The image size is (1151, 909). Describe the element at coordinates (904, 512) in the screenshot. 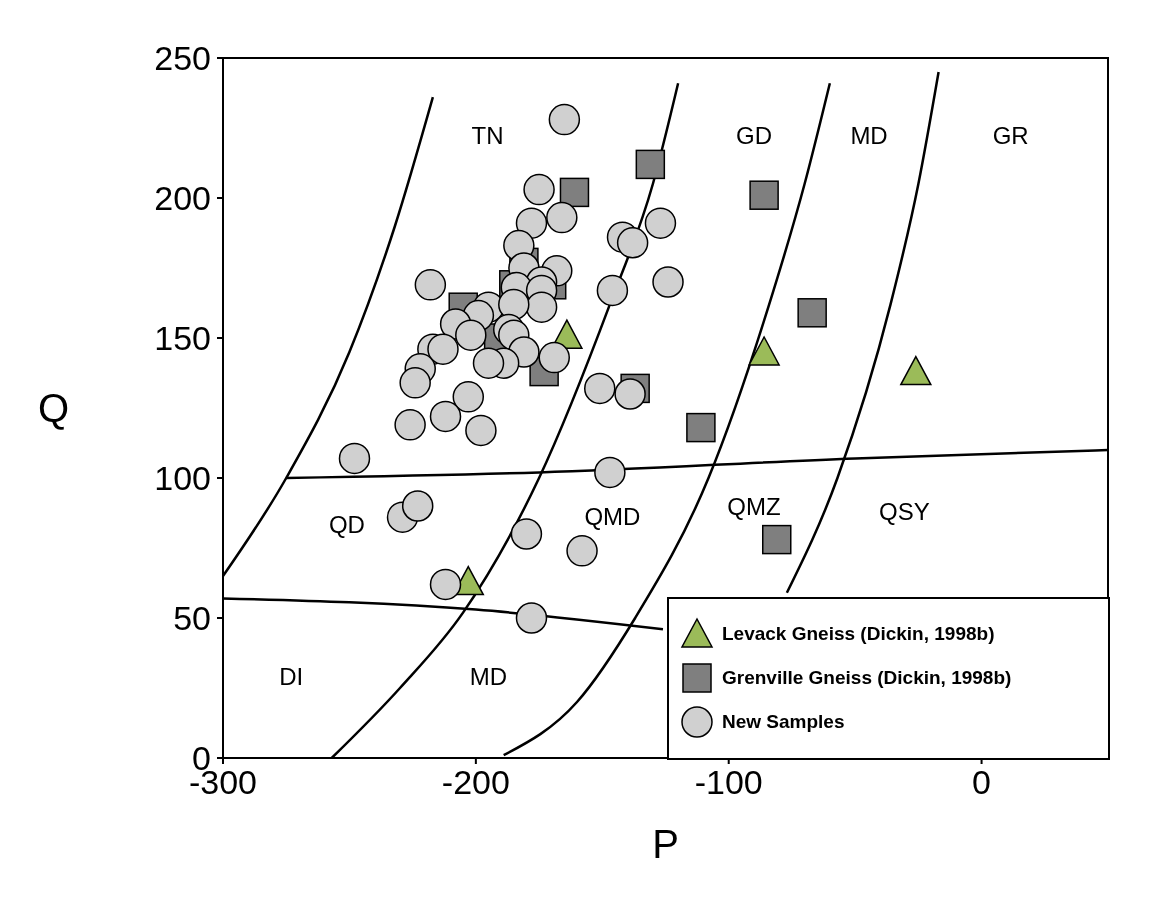

I see `annotation: QSY` at that location.